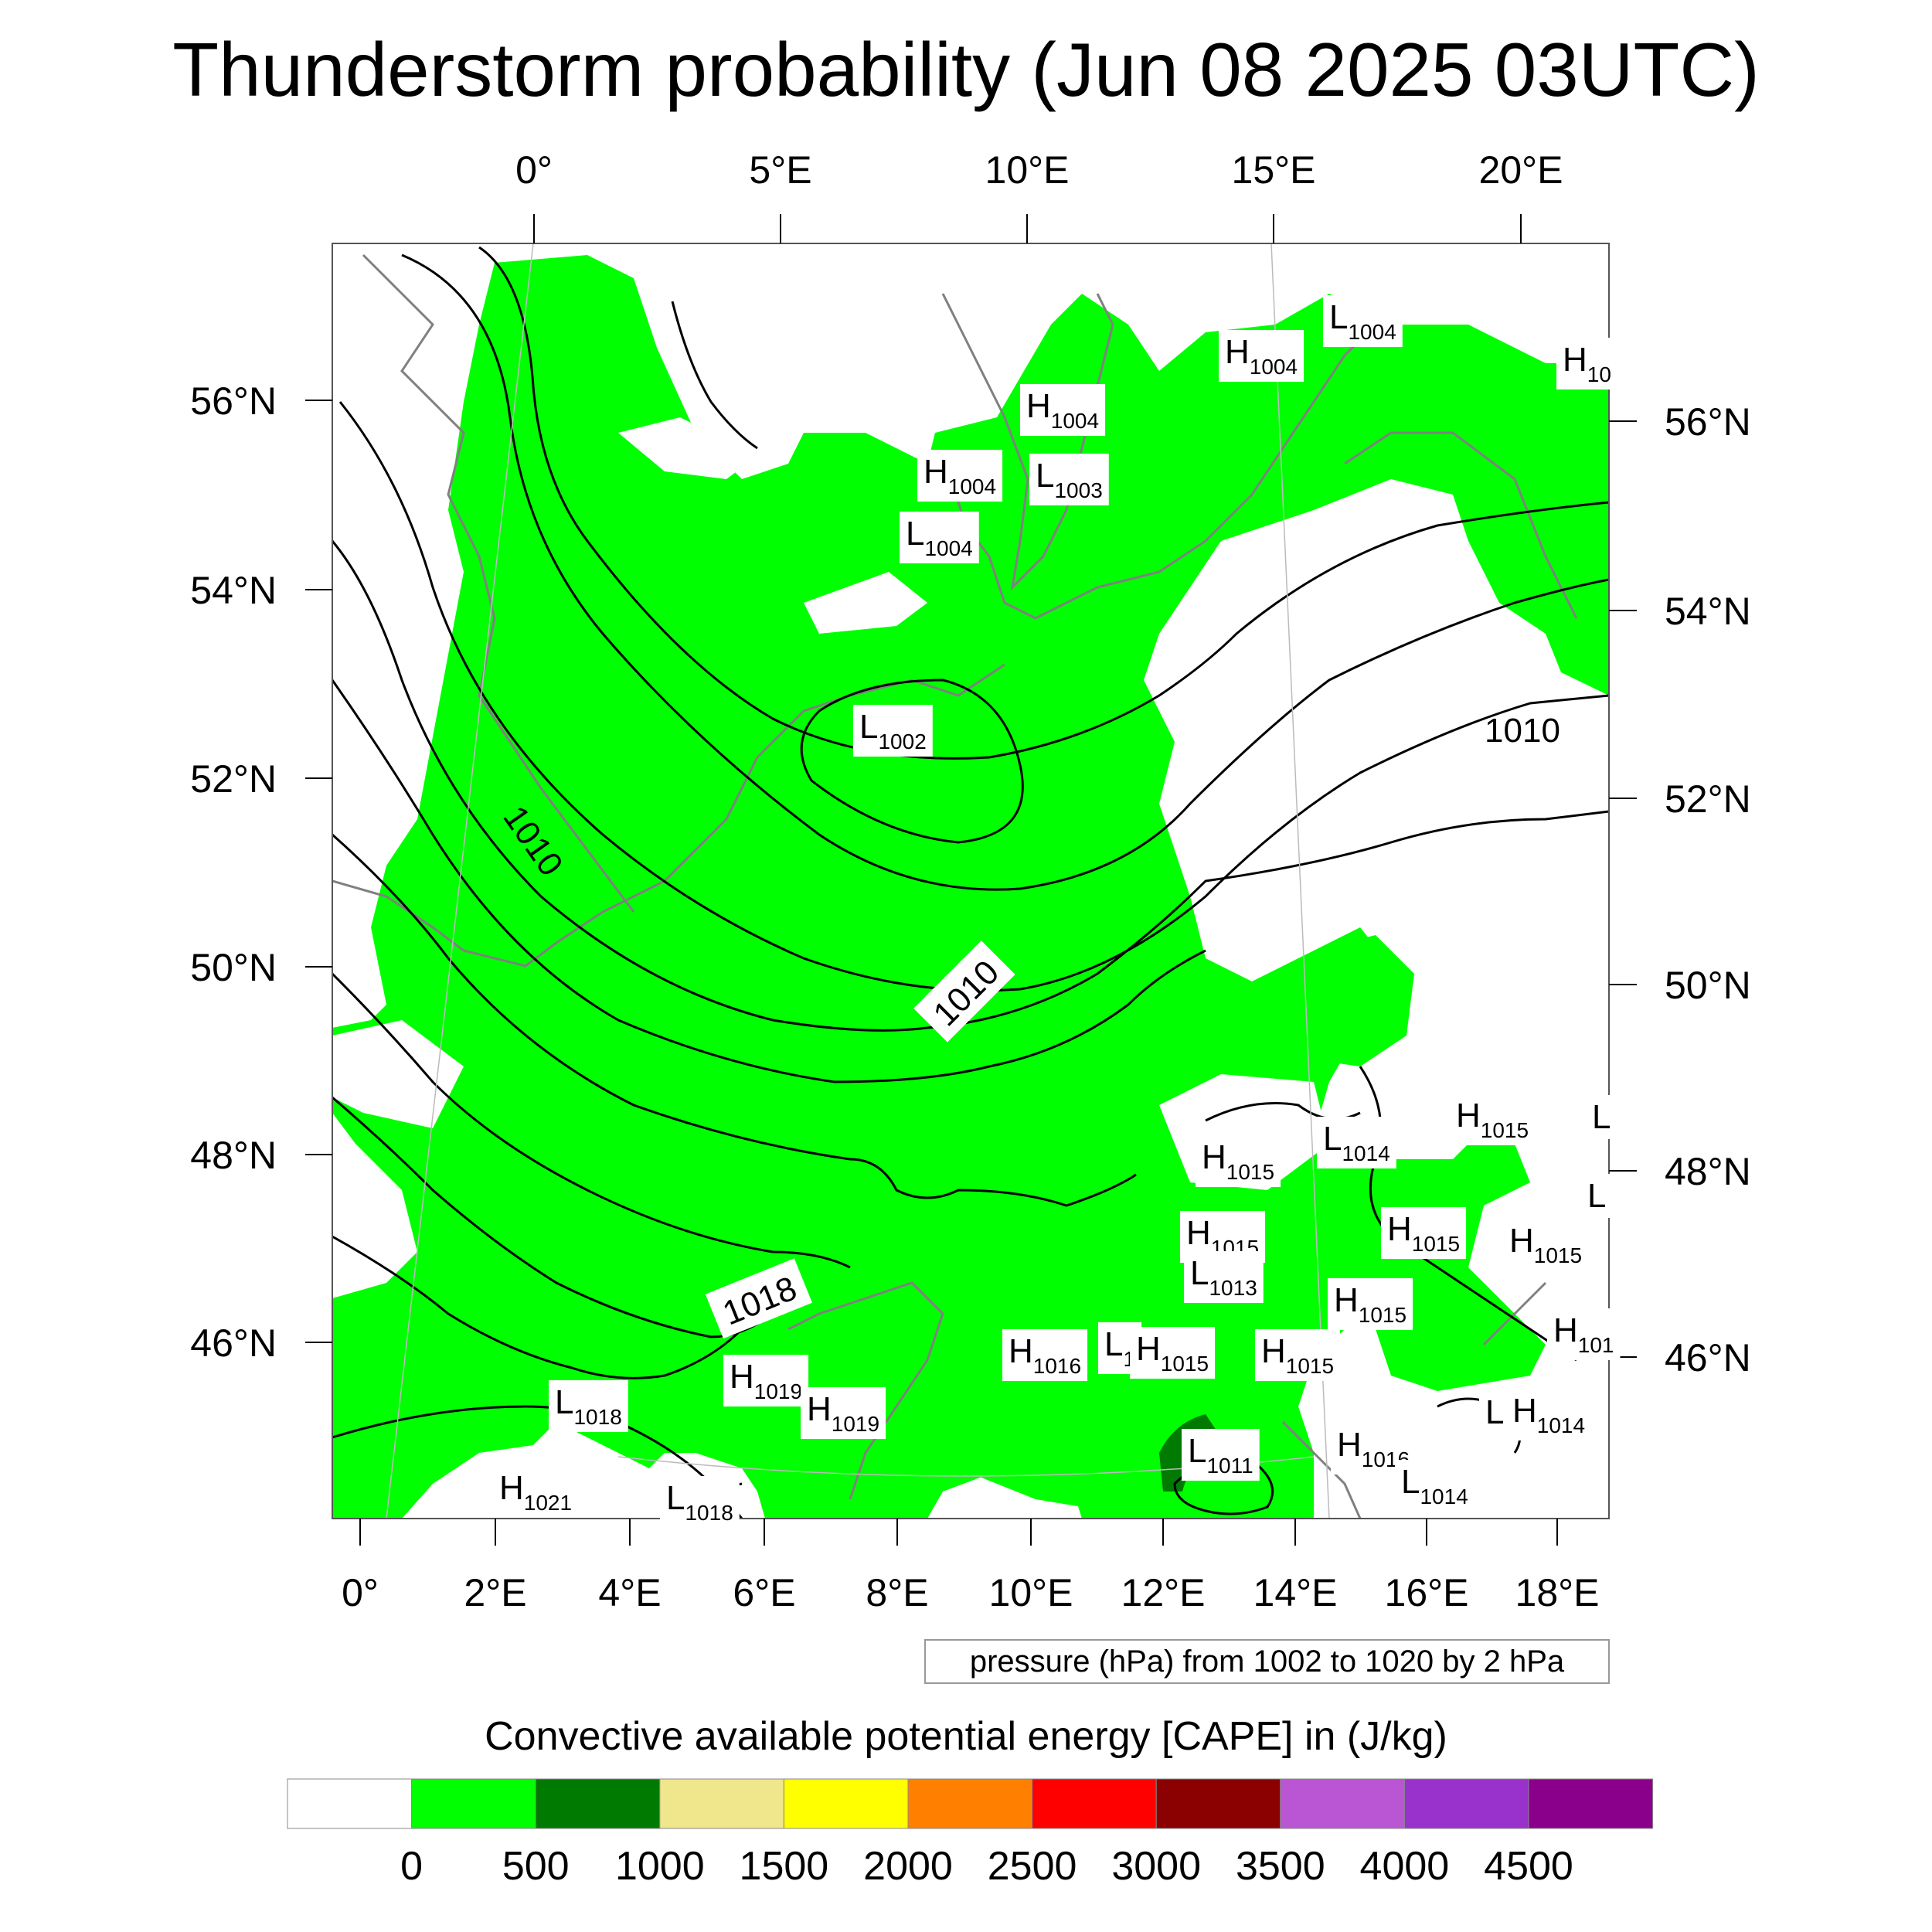 The image size is (1932, 1932). I want to click on low-pressure-center: L1002, so click(893, 731).